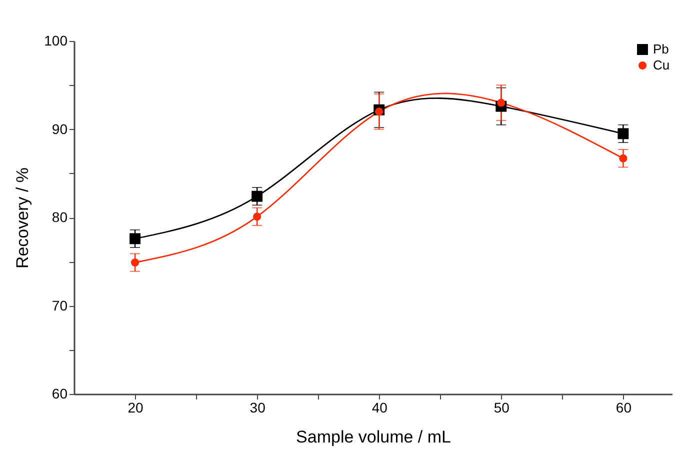  What do you see at coordinates (22, 218) in the screenshot?
I see `y-axis-title: Recovery / %` at bounding box center [22, 218].